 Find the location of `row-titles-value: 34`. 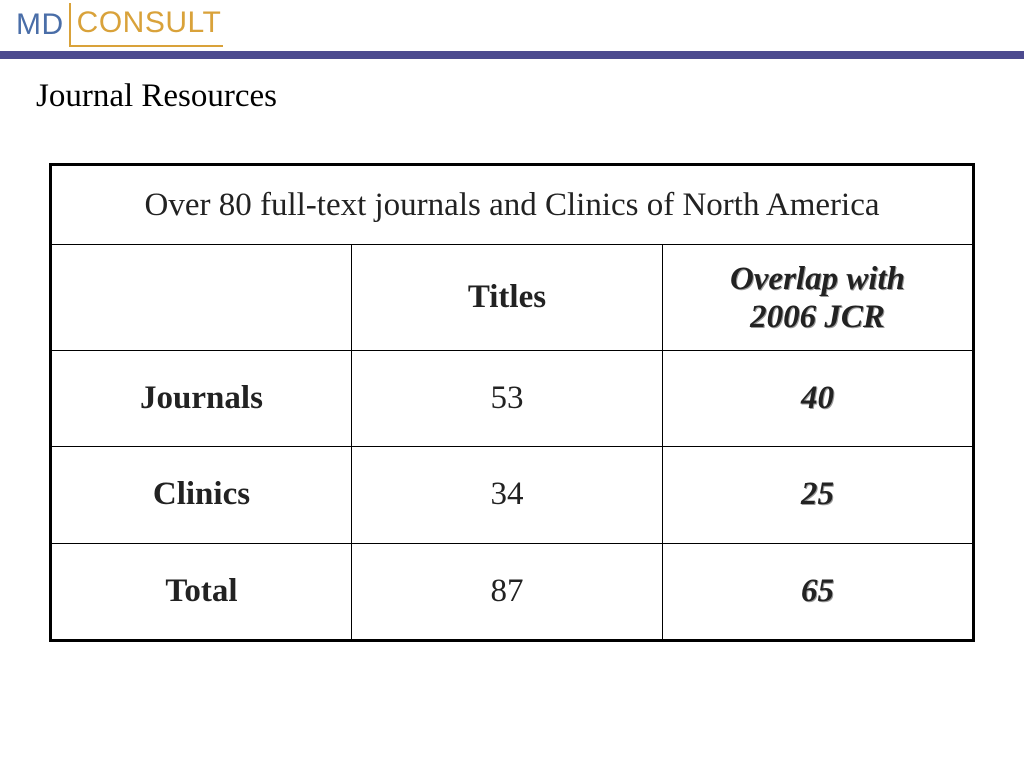

row-titles-value: 34 is located at coordinates (506, 495).